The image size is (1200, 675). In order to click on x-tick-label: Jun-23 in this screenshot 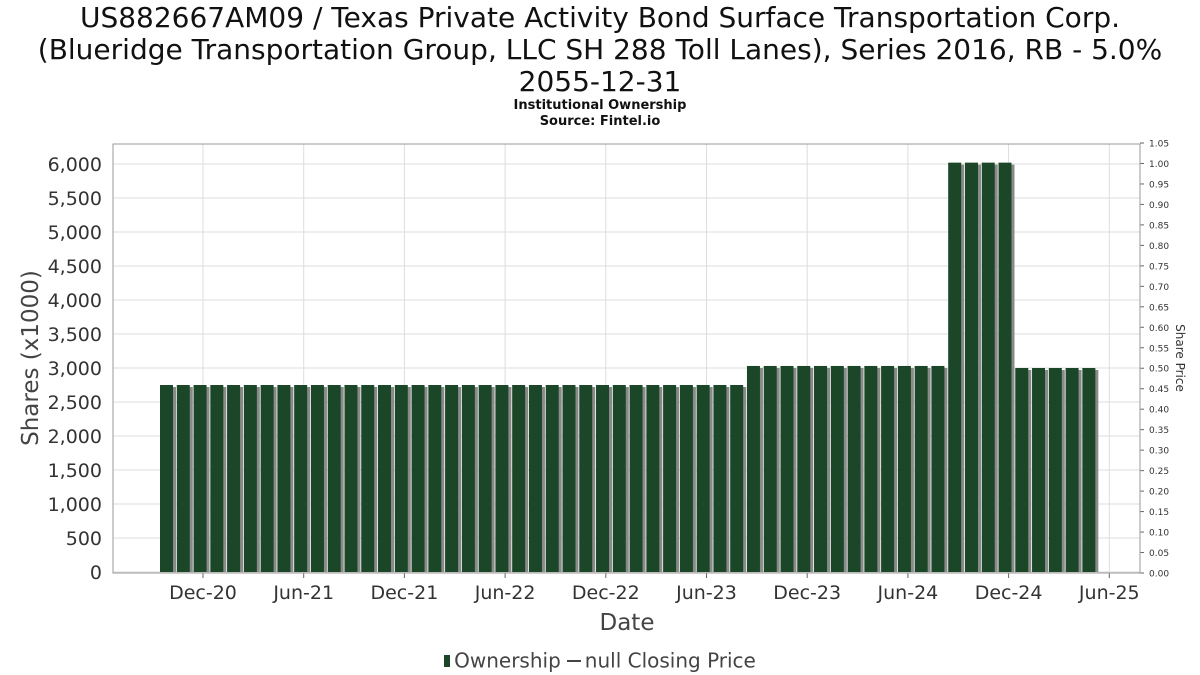, I will do `click(706, 593)`.